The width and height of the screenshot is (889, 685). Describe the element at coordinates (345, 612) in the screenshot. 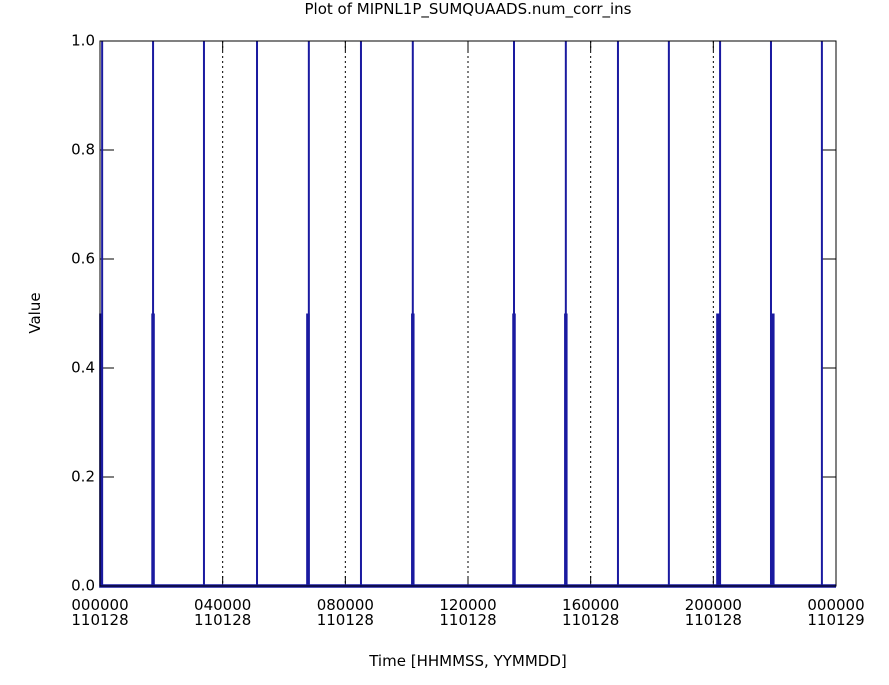

I see `x-tick-label: 080000 110128` at that location.